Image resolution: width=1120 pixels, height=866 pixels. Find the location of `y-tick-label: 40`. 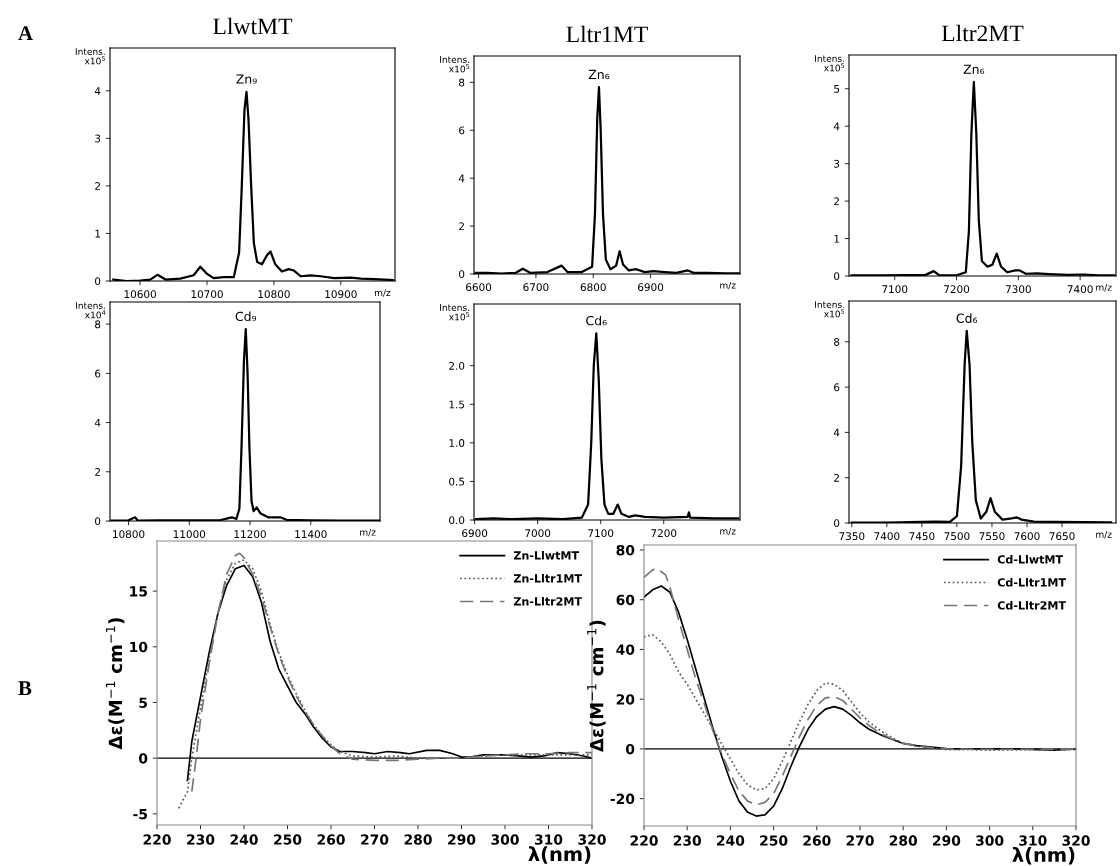

y-tick-label: 40 is located at coordinates (625, 649).